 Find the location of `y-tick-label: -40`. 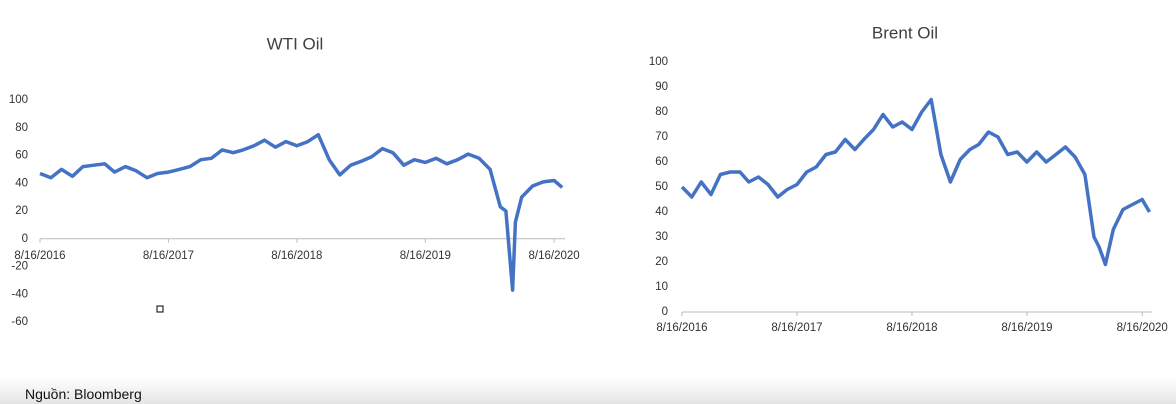

y-tick-label: -40 is located at coordinates (19, 294).